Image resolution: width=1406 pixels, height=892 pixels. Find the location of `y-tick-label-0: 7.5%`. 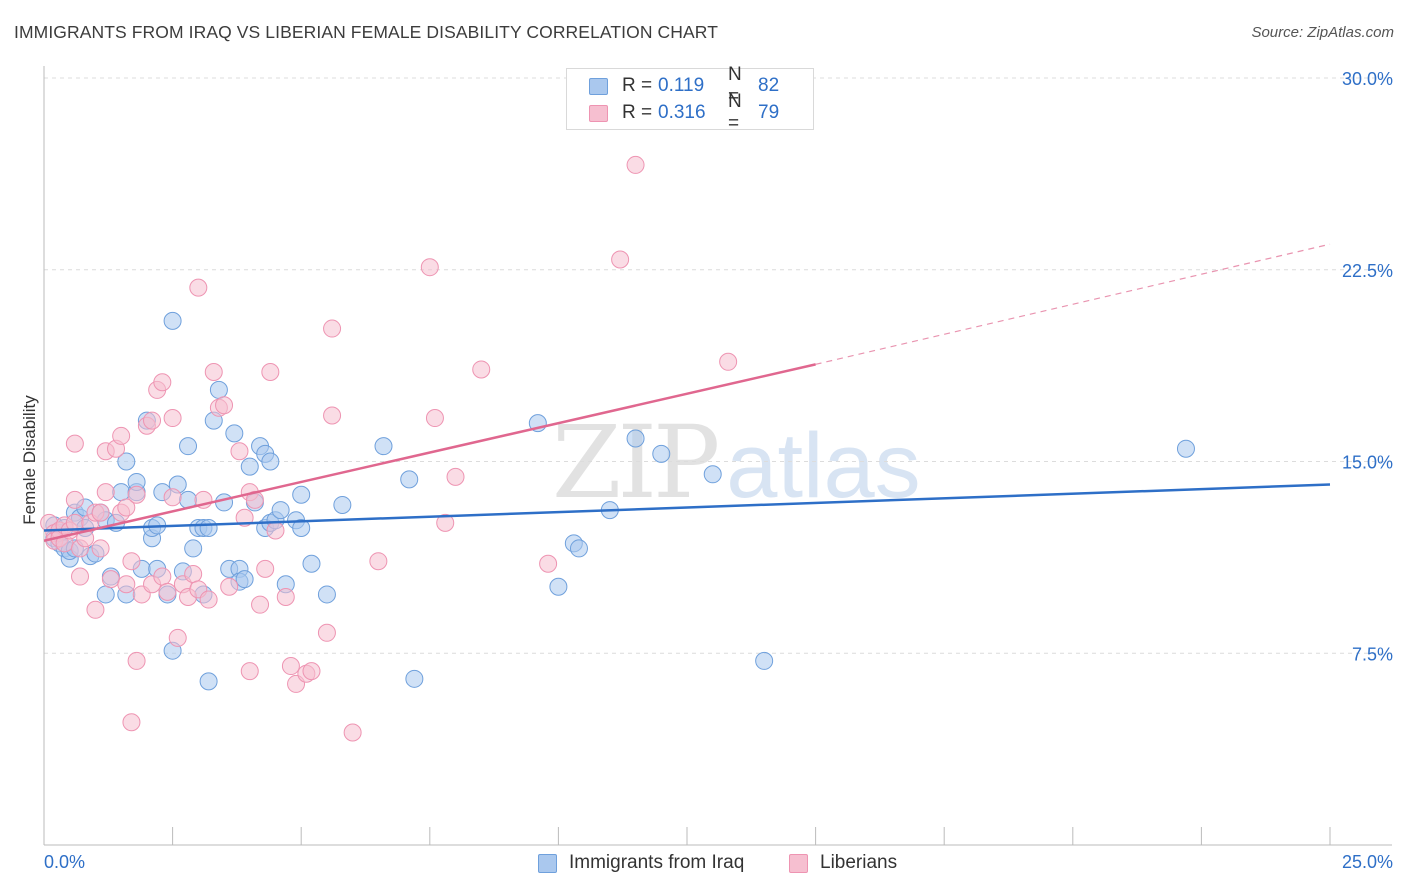

y-tick-label-0: 7.5% is located at coordinates (1372, 654).